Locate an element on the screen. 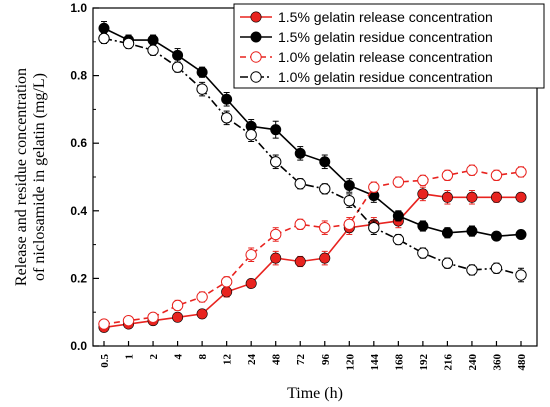  y-tick-label: 0.0 is located at coordinates (78, 346).